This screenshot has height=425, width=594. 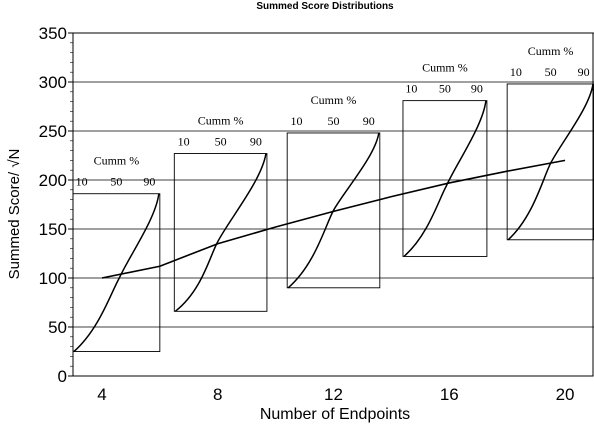 What do you see at coordinates (56, 205) in the screenshot?
I see `y-axis: 0 50 100 150 200 250 300 350` at bounding box center [56, 205].